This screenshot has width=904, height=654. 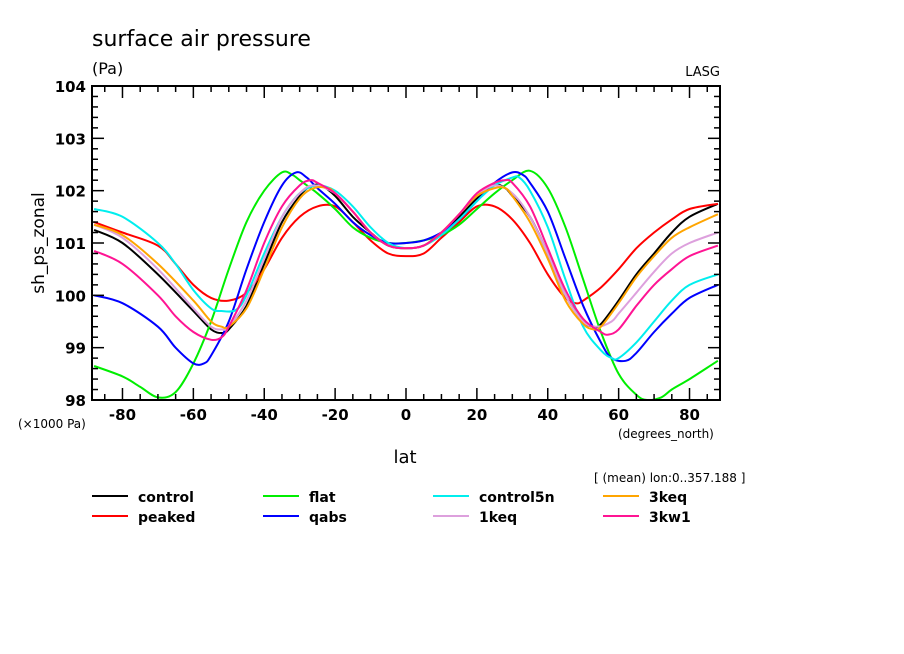 I want to click on subset-note: [ (mean) lon:0..357.188 ], so click(x=669, y=478).